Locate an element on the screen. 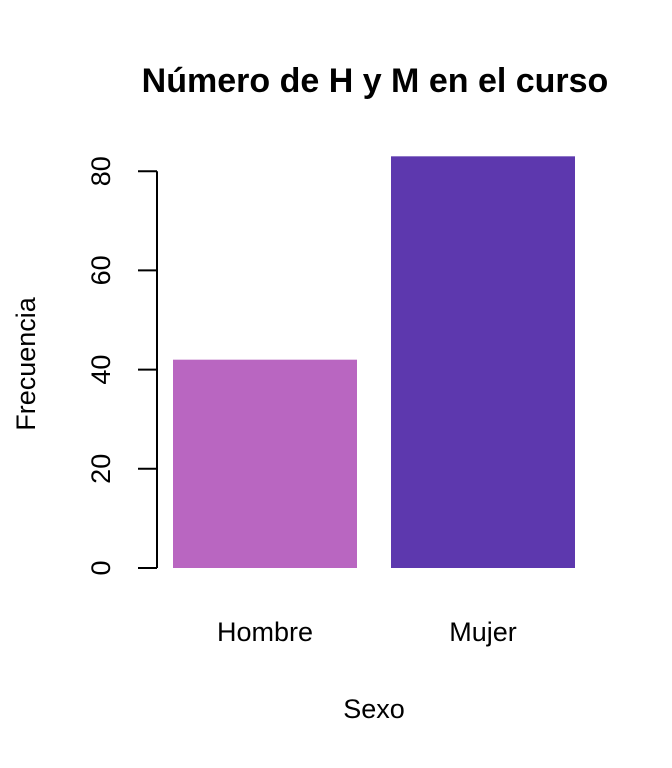 The height and width of the screenshot is (768, 672). x-axis-label: Sexo is located at coordinates (374, 709).